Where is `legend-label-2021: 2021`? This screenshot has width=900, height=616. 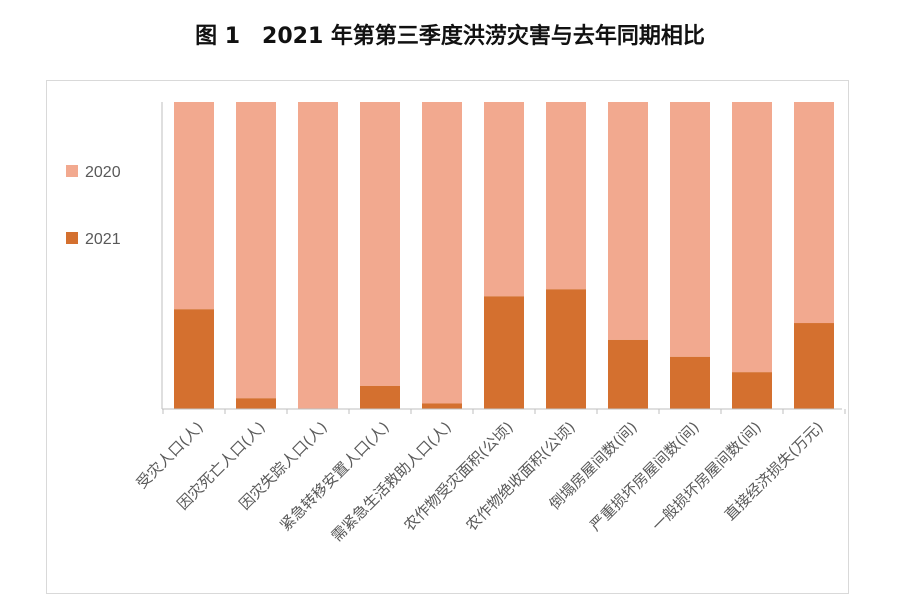 legend-label-2021: 2021 is located at coordinates (103, 239).